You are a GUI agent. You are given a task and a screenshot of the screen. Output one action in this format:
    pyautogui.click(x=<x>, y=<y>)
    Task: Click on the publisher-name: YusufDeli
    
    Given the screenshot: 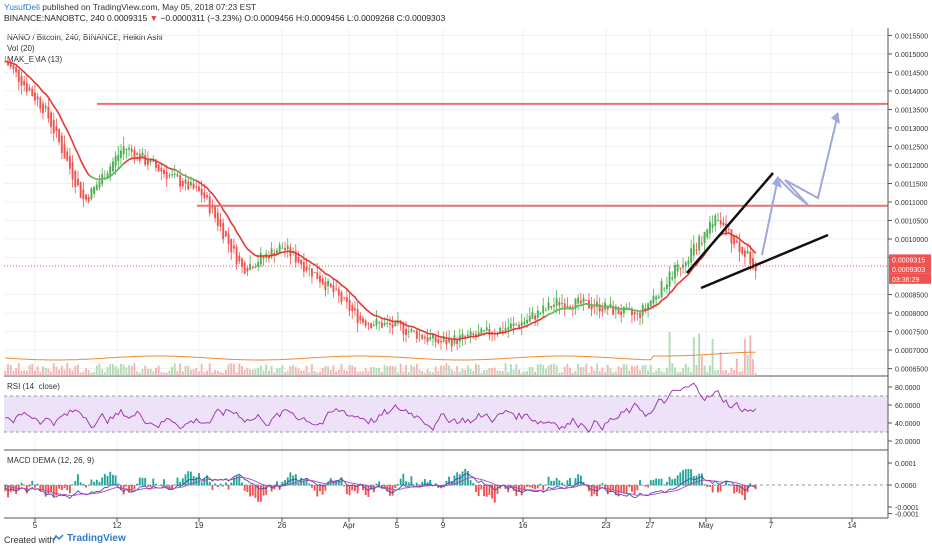 What is the action you would take?
    pyautogui.click(x=22, y=7)
    